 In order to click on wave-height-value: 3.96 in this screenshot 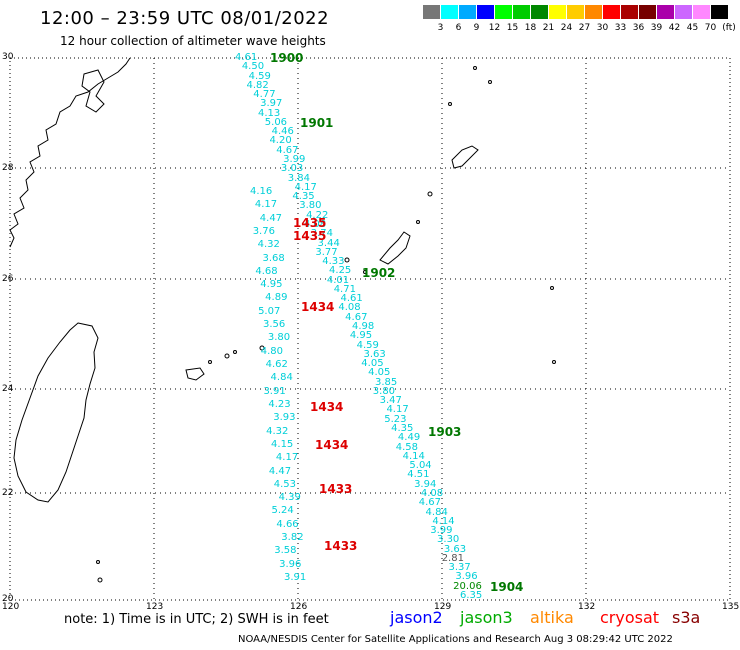, I will do `click(466, 577)`.